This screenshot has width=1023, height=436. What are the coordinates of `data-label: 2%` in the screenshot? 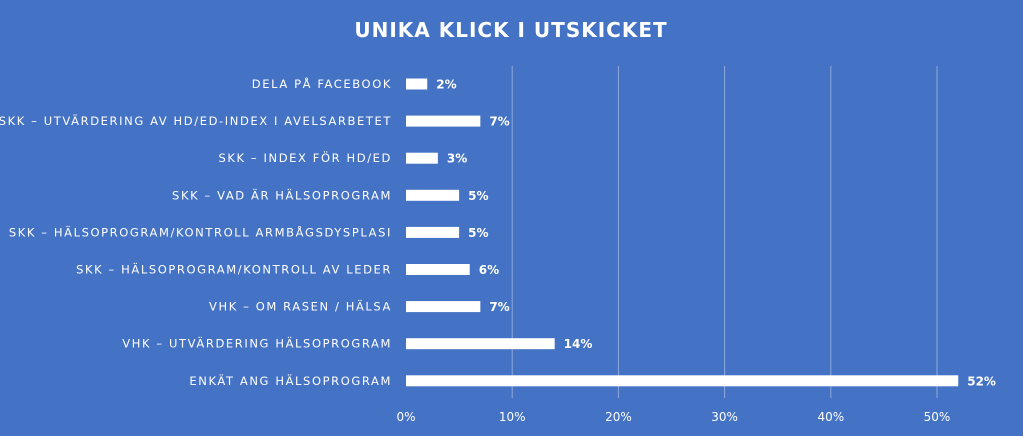 It's located at (446, 85).